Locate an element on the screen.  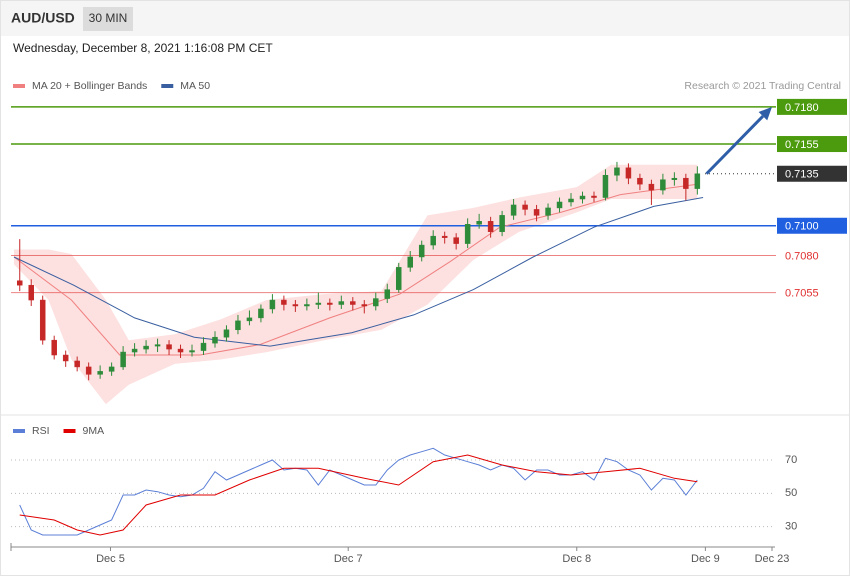
y-tick-label: 70 is located at coordinates (791, 460).